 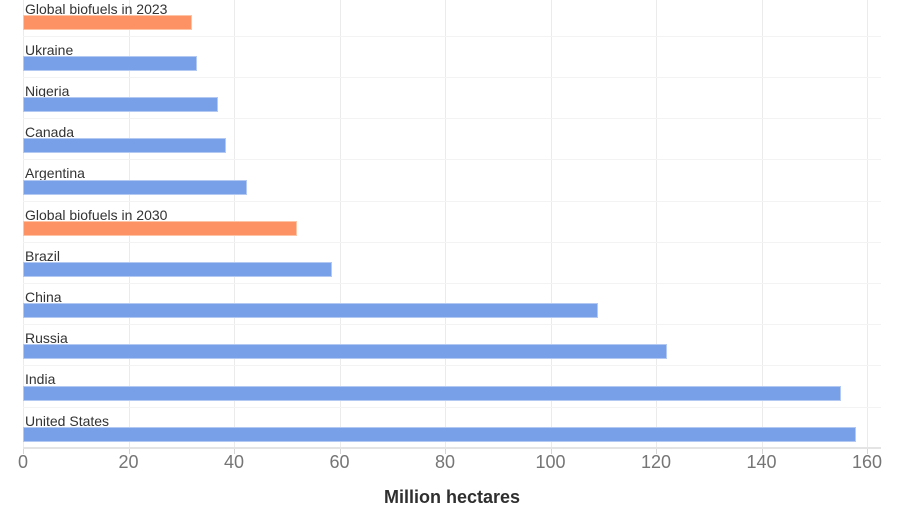 I want to click on category-label: Ukraine, so click(x=49, y=49).